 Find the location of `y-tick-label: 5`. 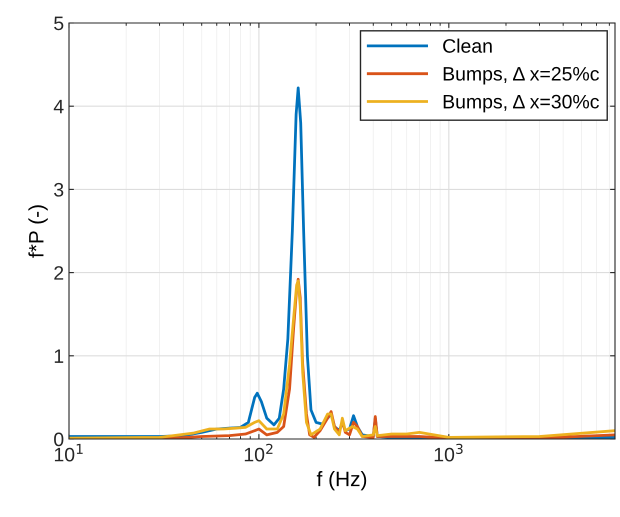

y-tick-label: 5 is located at coordinates (59, 23).